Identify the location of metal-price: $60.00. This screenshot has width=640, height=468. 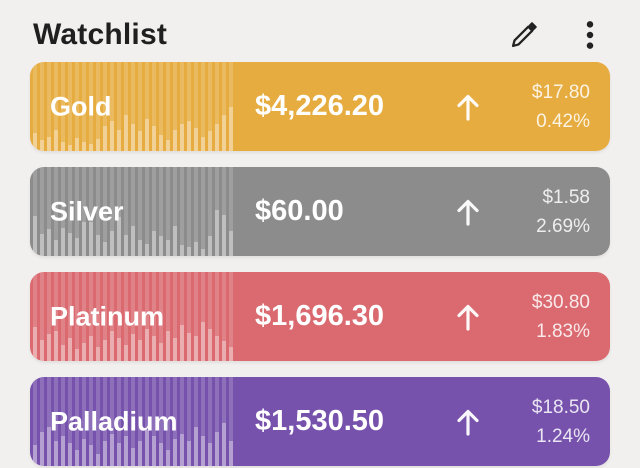
(299, 211).